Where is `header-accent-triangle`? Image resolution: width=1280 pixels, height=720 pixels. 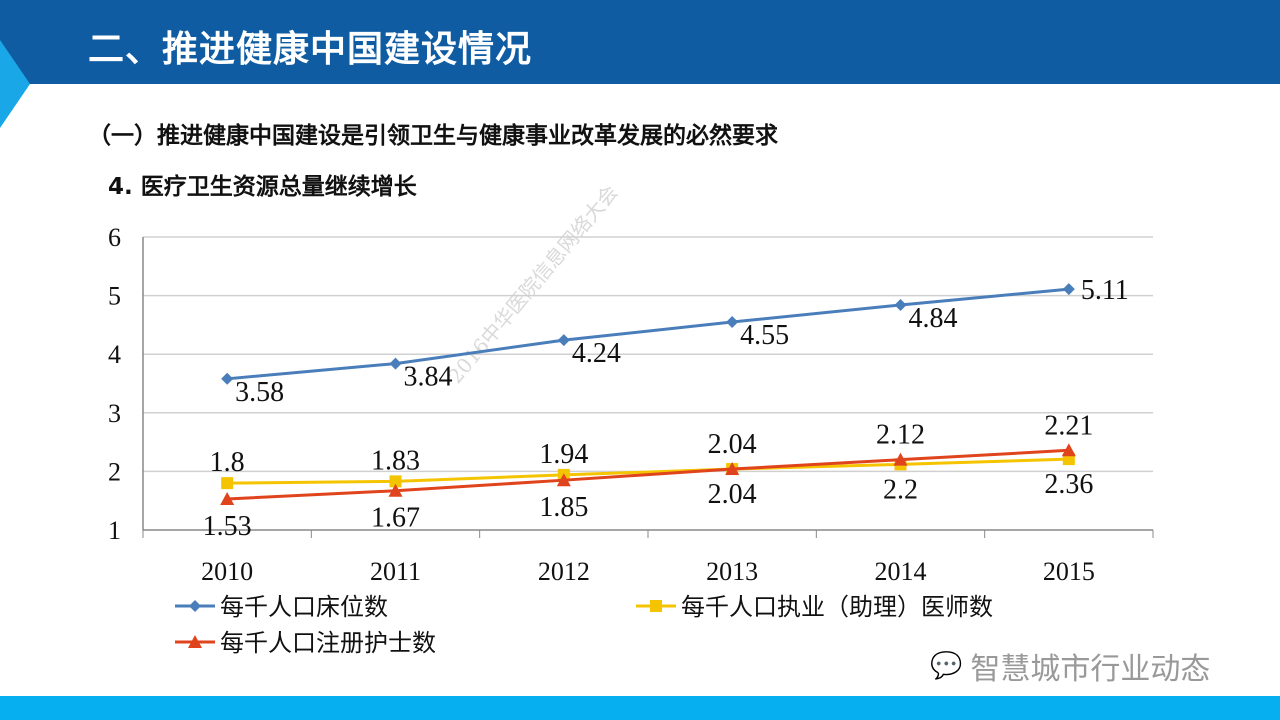
header-accent-triangle is located at coordinates (15, 84).